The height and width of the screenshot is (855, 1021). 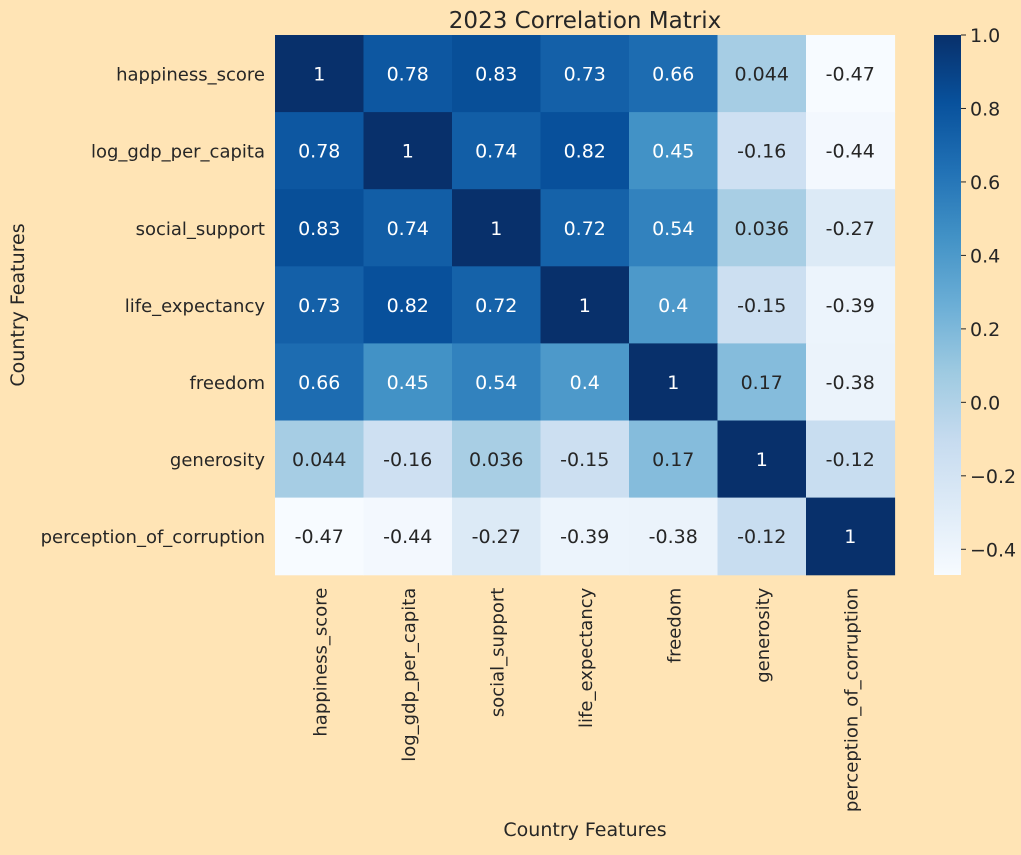 What do you see at coordinates (217, 460) in the screenshot?
I see `y-tick-label: generosity` at bounding box center [217, 460].